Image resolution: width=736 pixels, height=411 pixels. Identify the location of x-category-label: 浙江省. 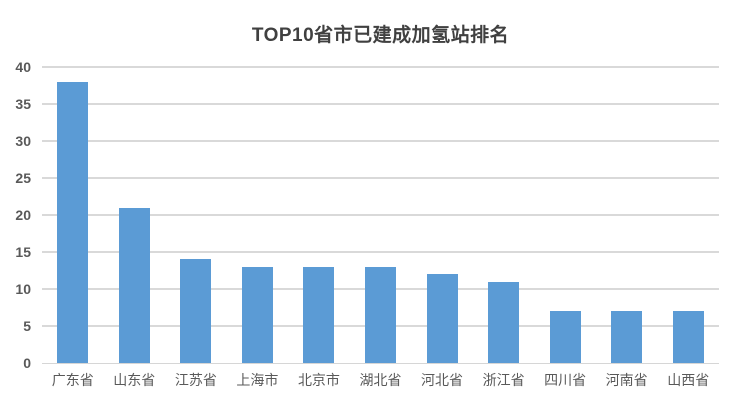
(503, 380).